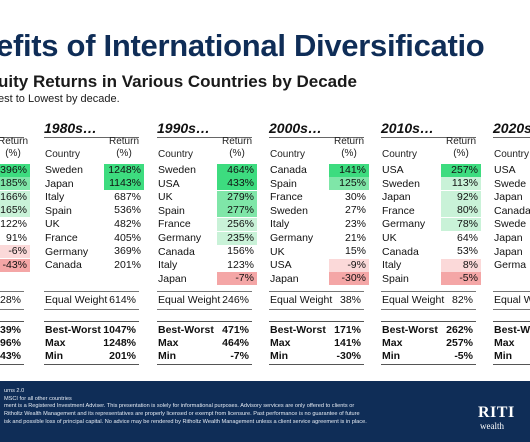  I want to click on return-cell: 78%, so click(461, 224).